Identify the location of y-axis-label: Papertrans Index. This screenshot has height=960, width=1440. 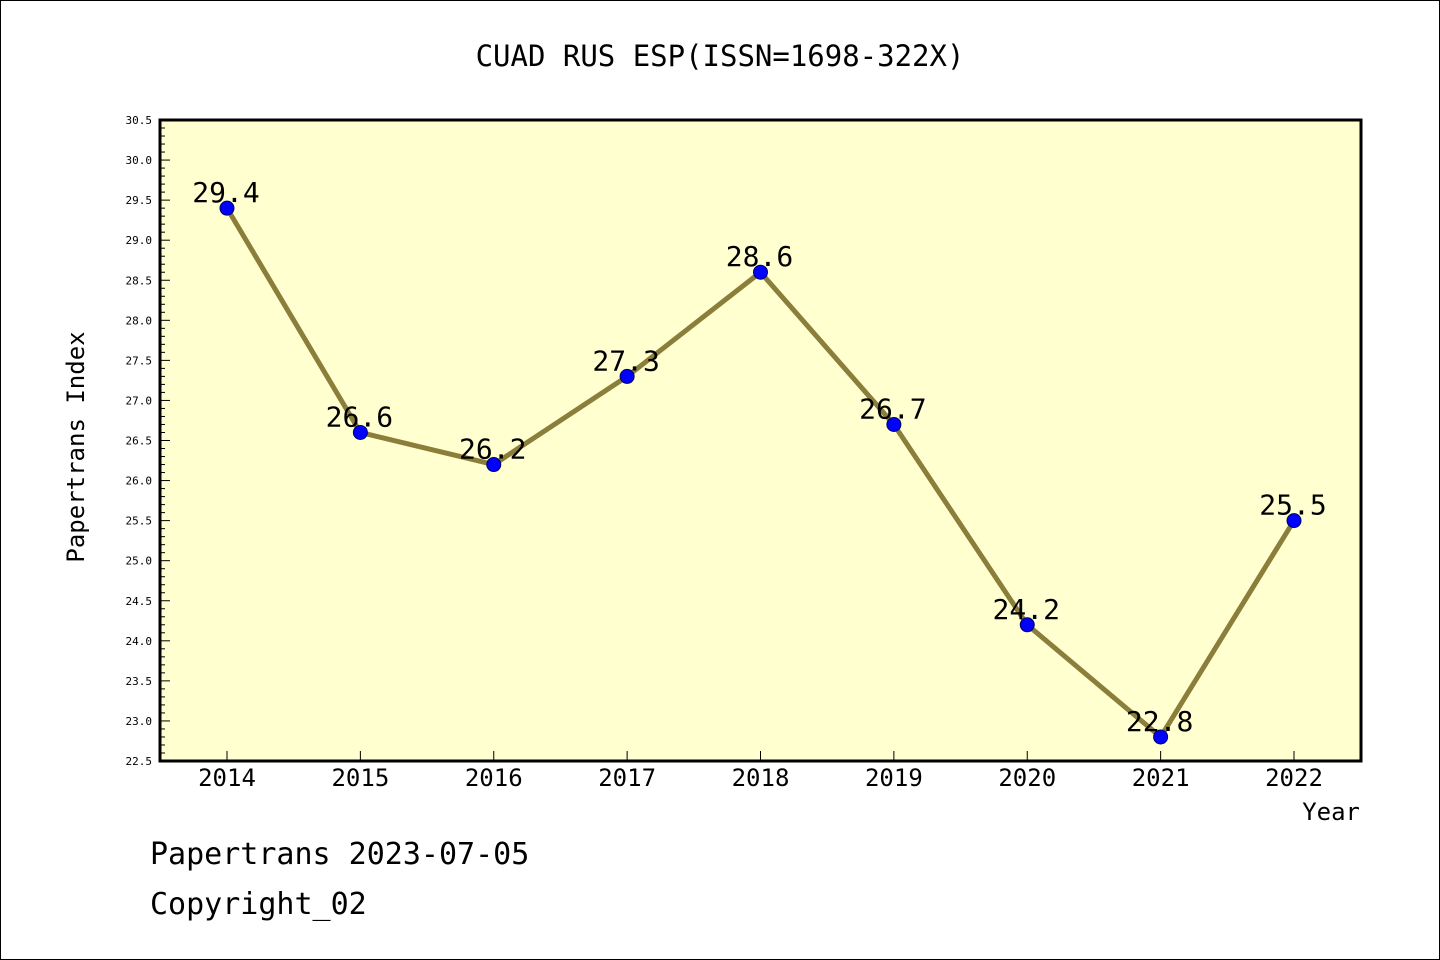
(76, 446).